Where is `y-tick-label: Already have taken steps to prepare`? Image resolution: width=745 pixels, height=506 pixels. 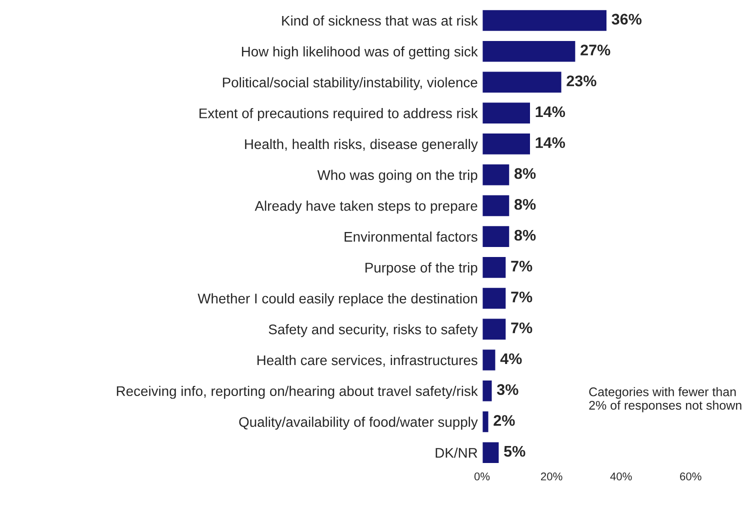 y-tick-label: Already have taken steps to prepare is located at coordinates (366, 207).